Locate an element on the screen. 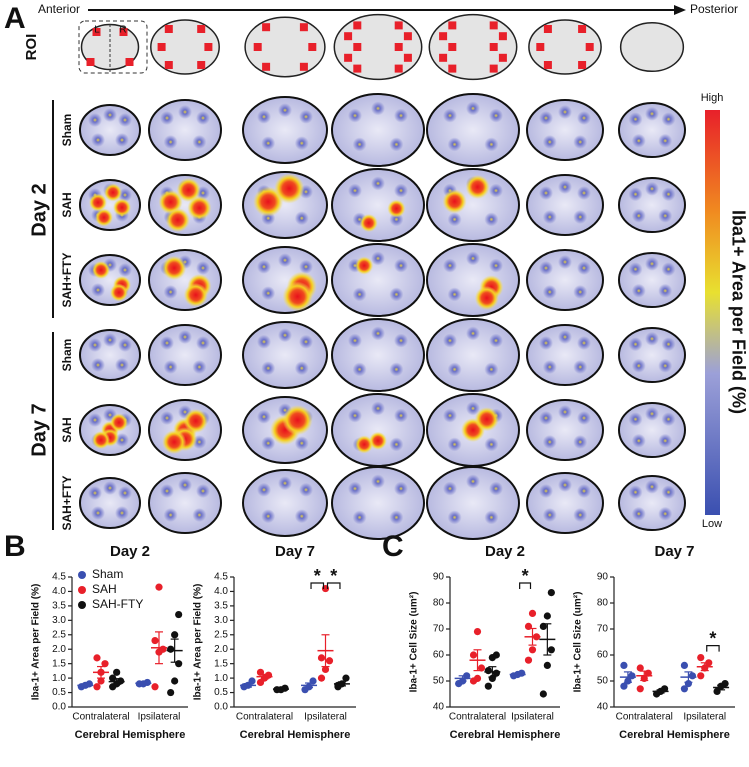  x-tick-label: Contralateral is located at coordinates (264, 717).